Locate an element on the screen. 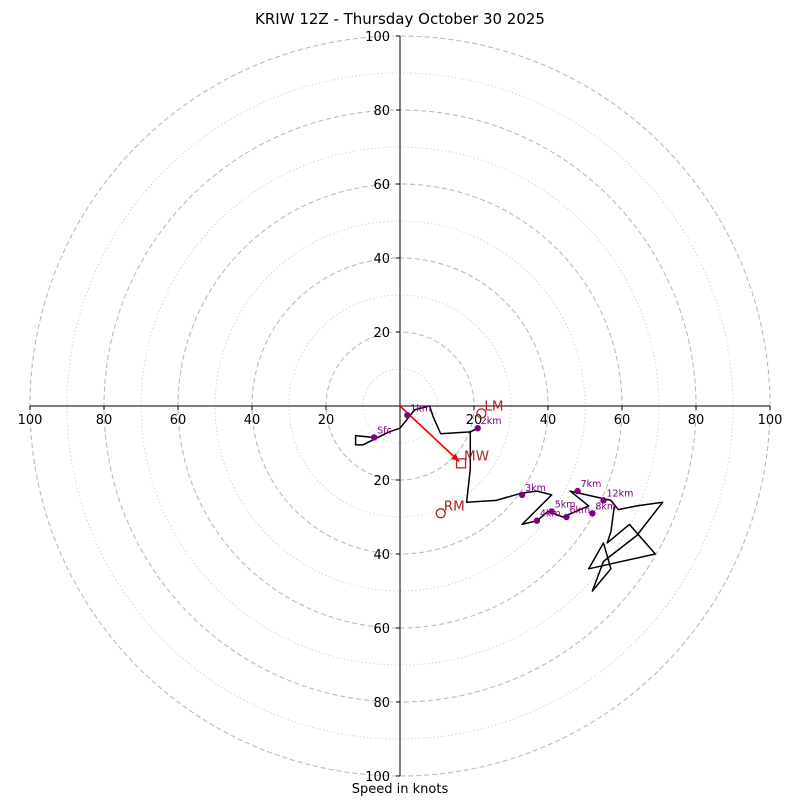 The image size is (800, 800). x-tick-label: 20 is located at coordinates (326, 420).